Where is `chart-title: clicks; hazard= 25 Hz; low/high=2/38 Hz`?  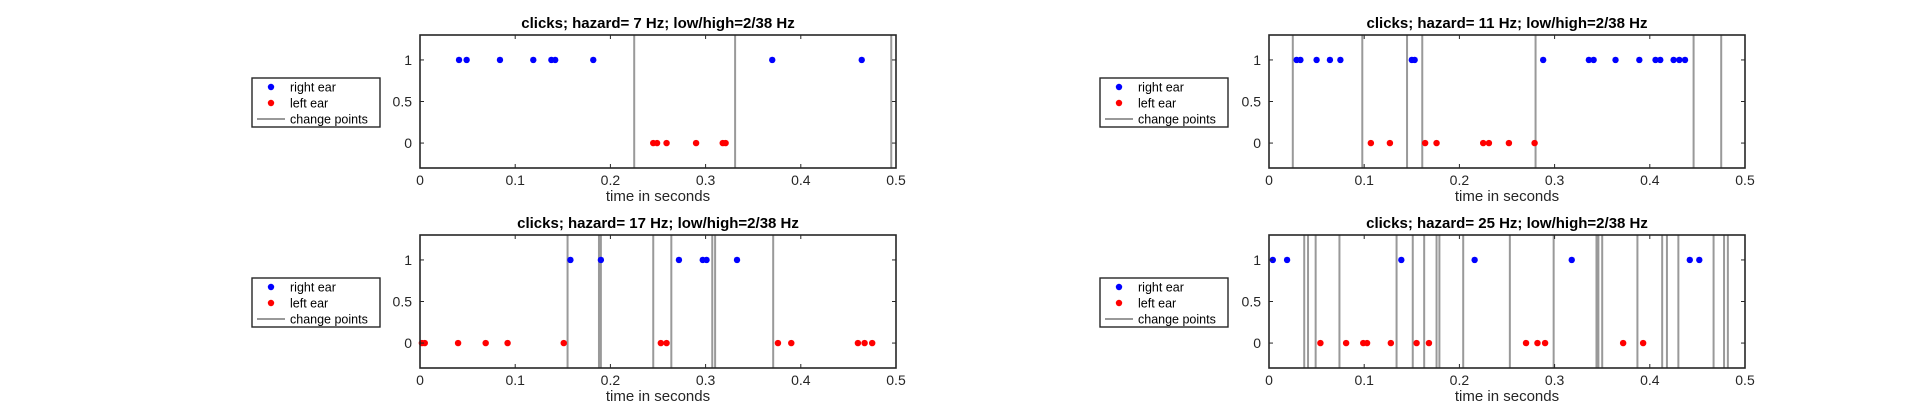 chart-title: clicks; hazard= 25 Hz; low/high=2/38 Hz is located at coordinates (1507, 223).